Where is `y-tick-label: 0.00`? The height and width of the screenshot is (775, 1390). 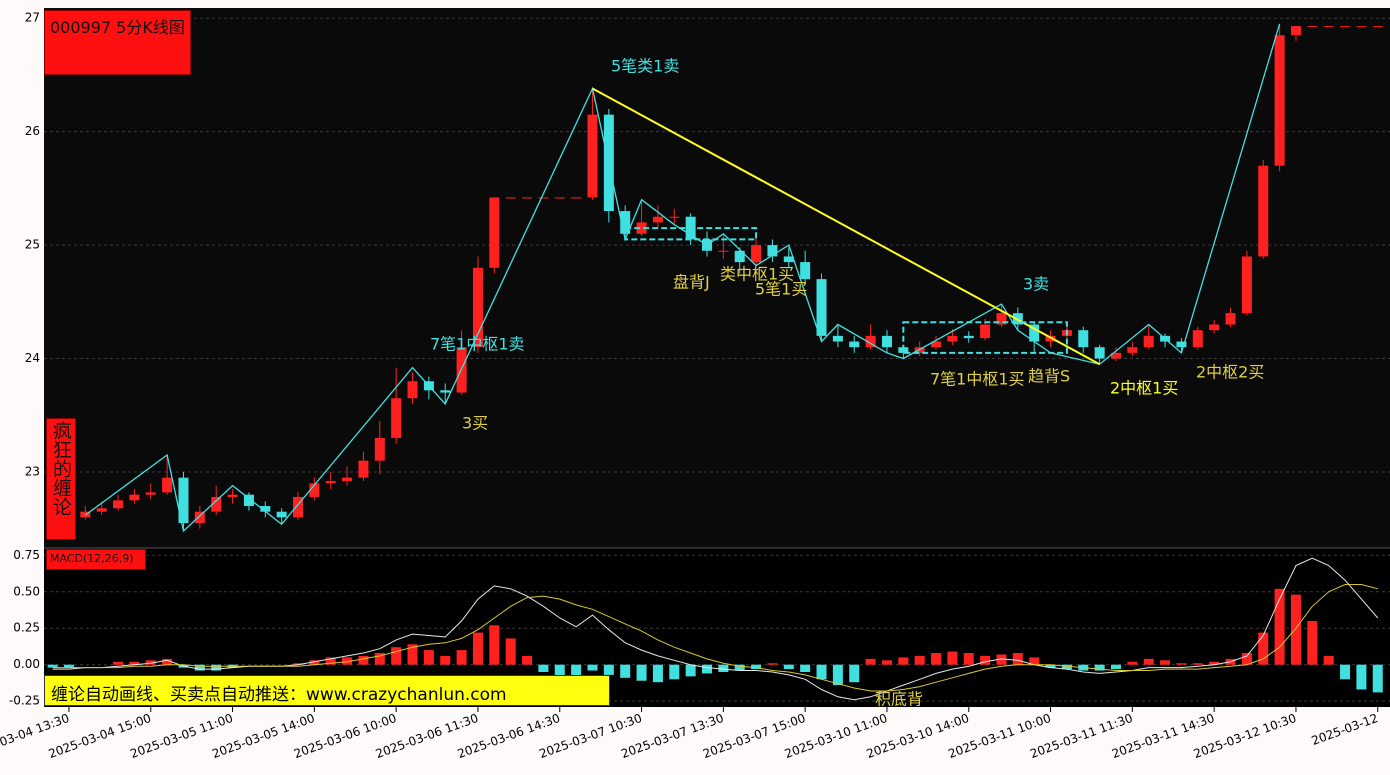
y-tick-label: 0.00 is located at coordinates (26, 664).